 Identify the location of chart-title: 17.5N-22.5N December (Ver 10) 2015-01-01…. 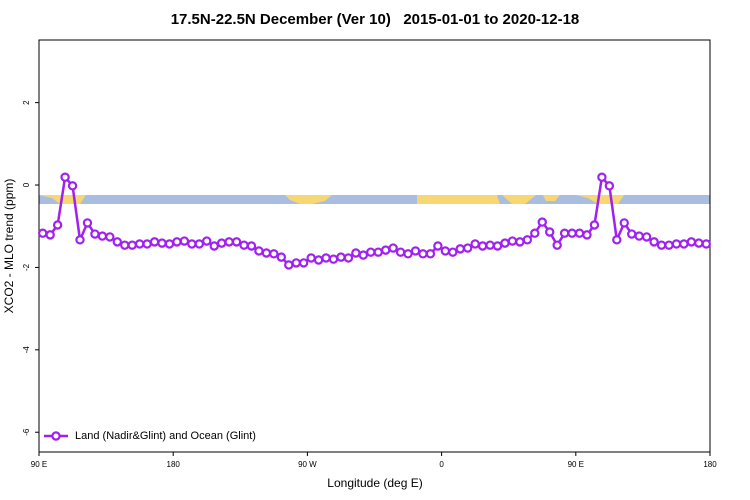
(375, 19).